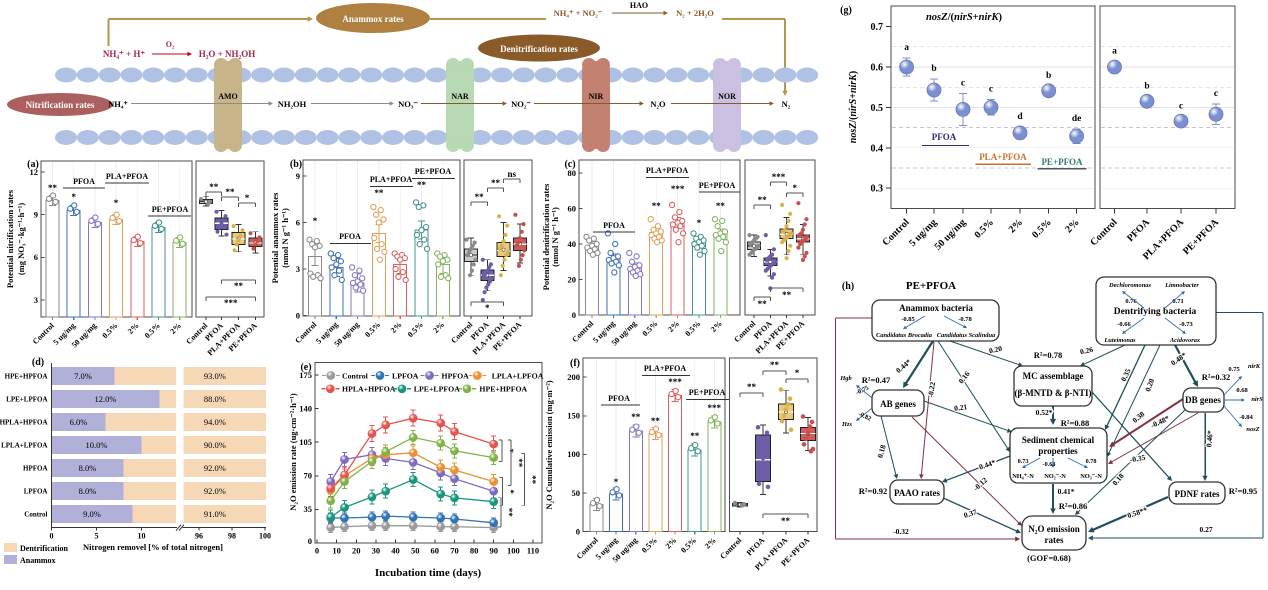 Image resolution: width=1268 pixels, height=590 pixels. Describe the element at coordinates (1160, 421) in the screenshot. I see `svg-text: -0.48*` at that location.